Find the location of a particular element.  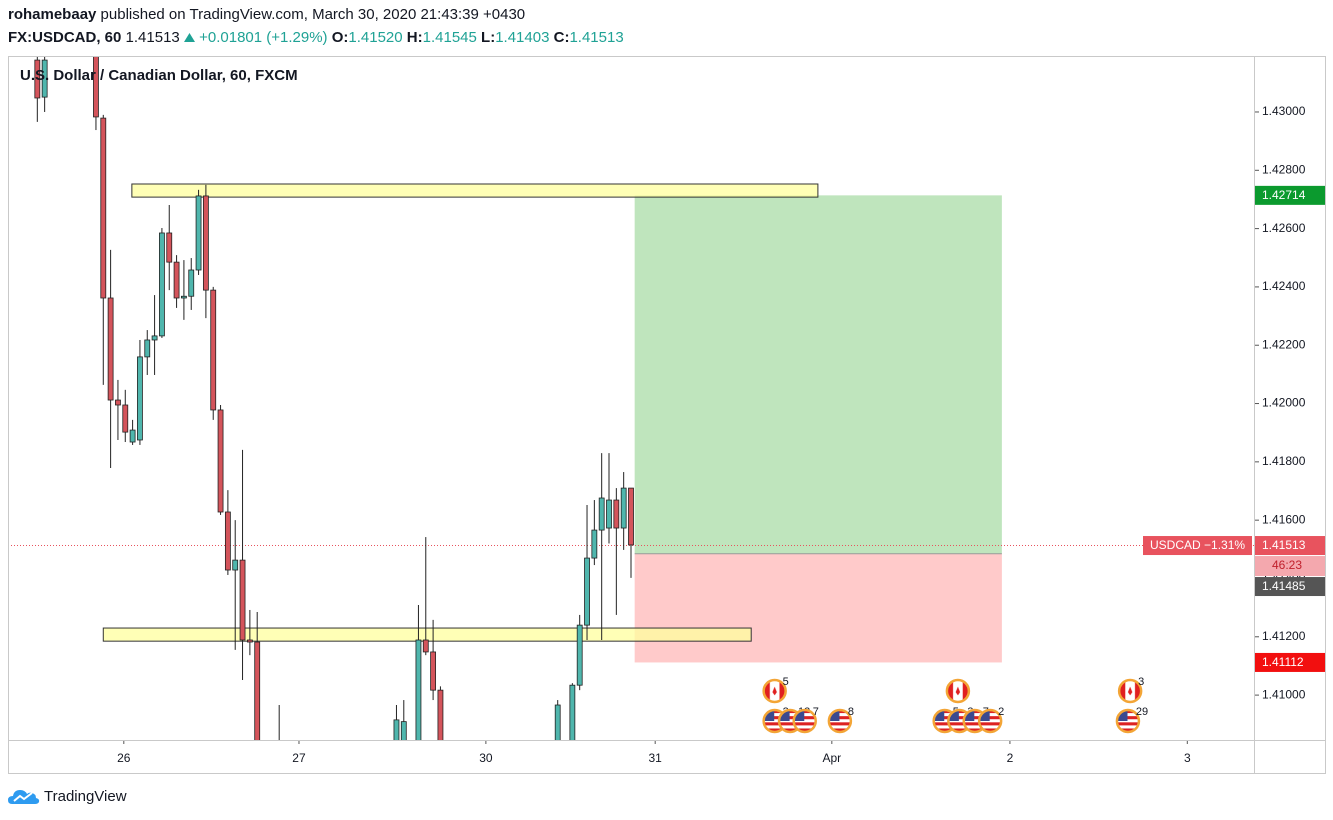

change: +0.01801 (+1.29%) is located at coordinates (263, 37).